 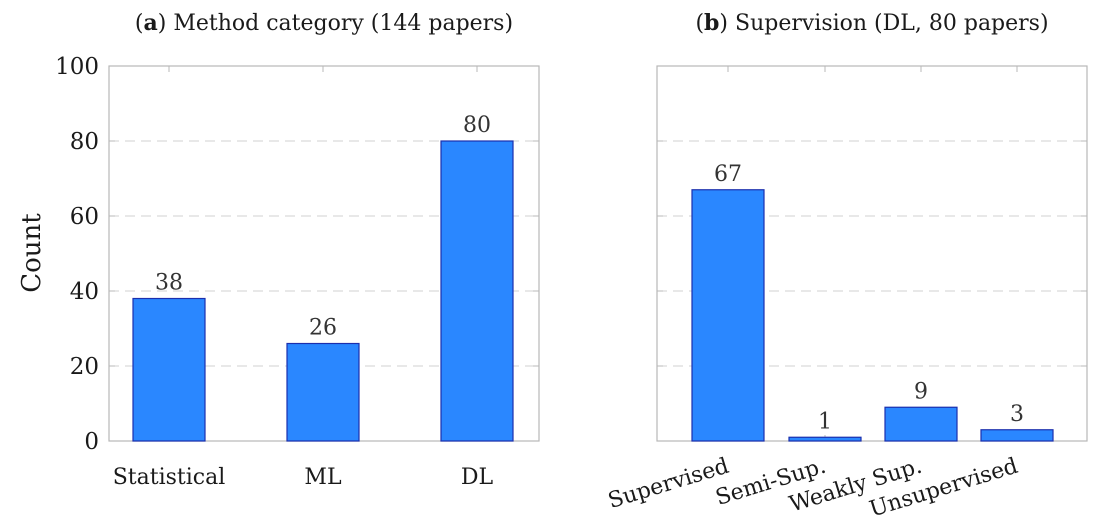 I want to click on x-category-label: DL, so click(x=477, y=477).